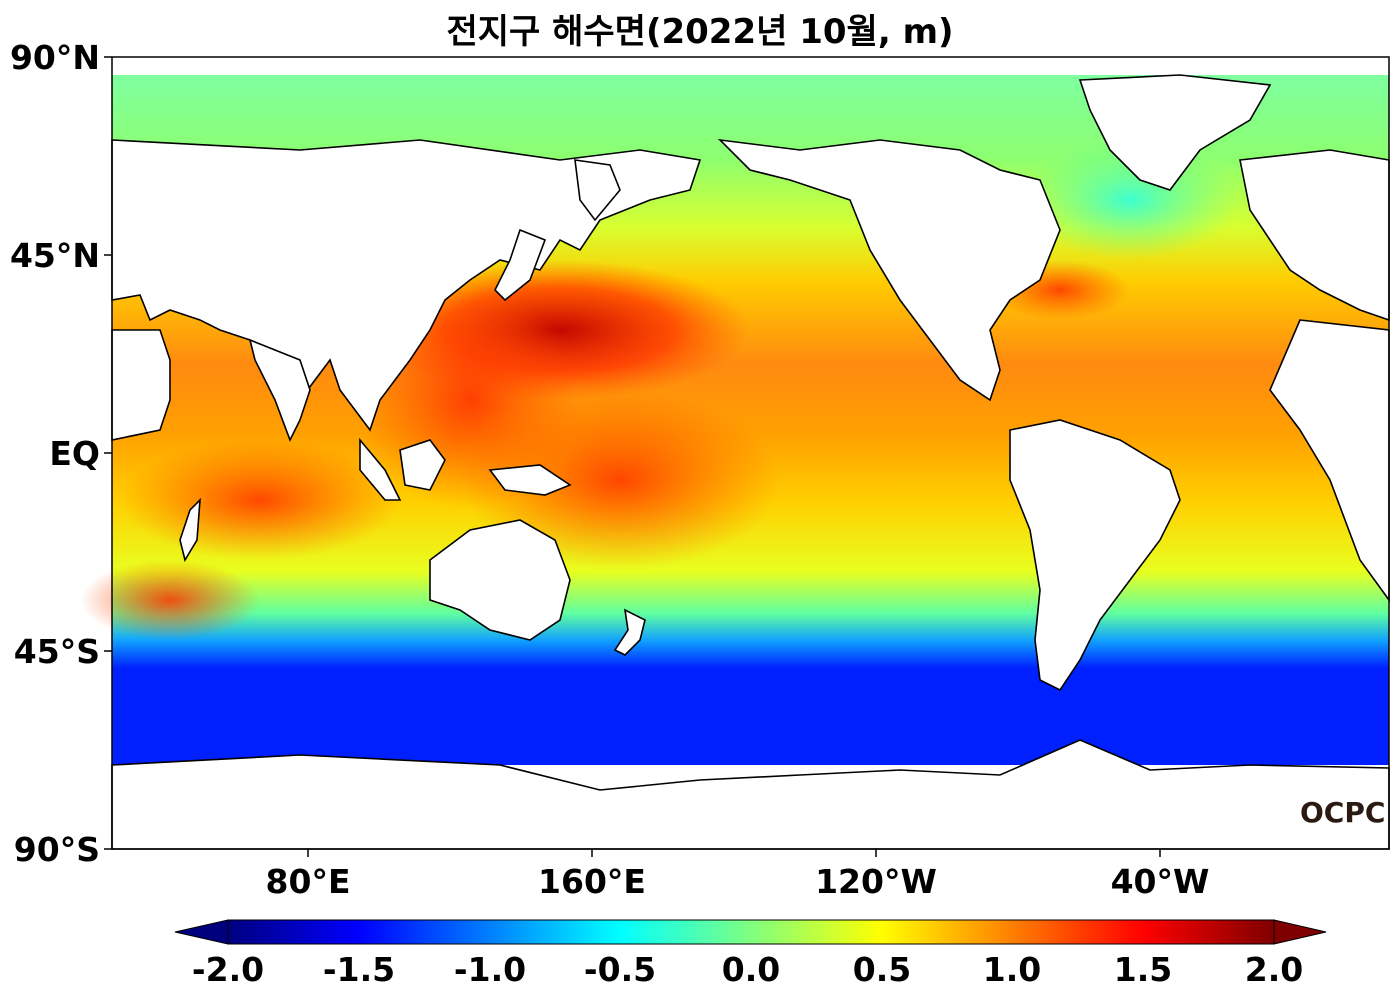 The height and width of the screenshot is (1003, 1400). I want to click on map-title: 전지구 해수면(2022년 10월, m), so click(700, 32).